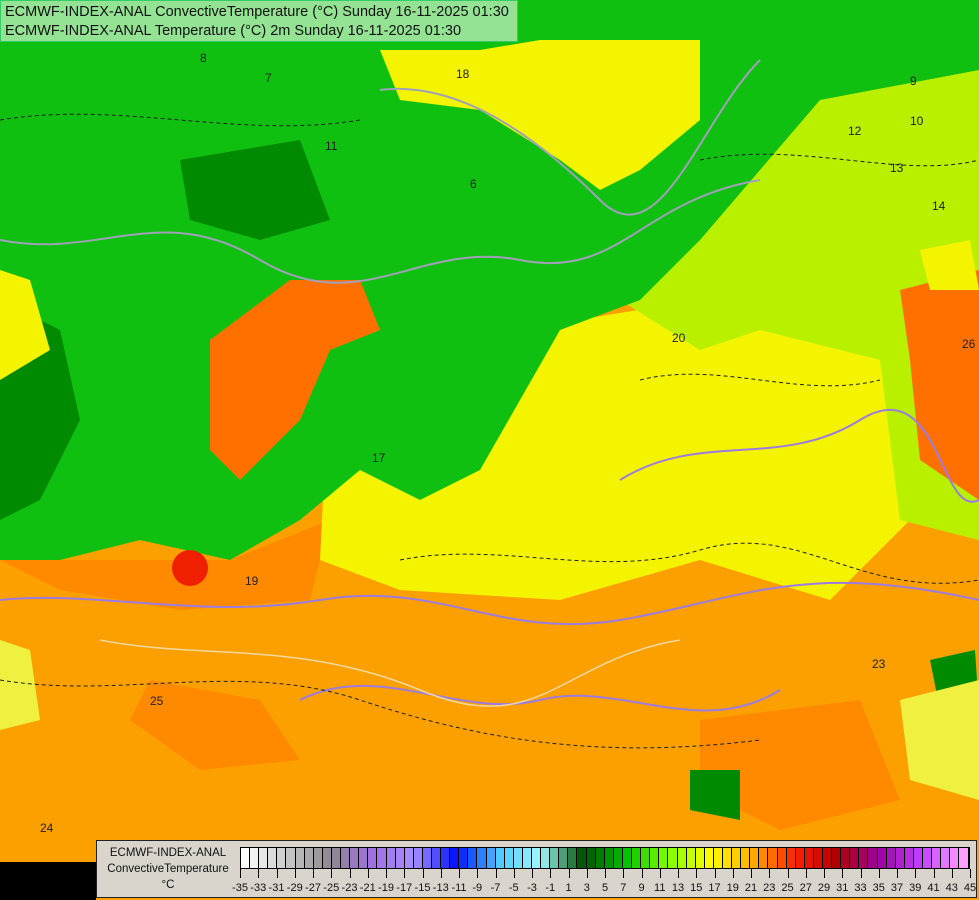 This screenshot has height=900, width=979. I want to click on contour-label: 25, so click(157, 701).